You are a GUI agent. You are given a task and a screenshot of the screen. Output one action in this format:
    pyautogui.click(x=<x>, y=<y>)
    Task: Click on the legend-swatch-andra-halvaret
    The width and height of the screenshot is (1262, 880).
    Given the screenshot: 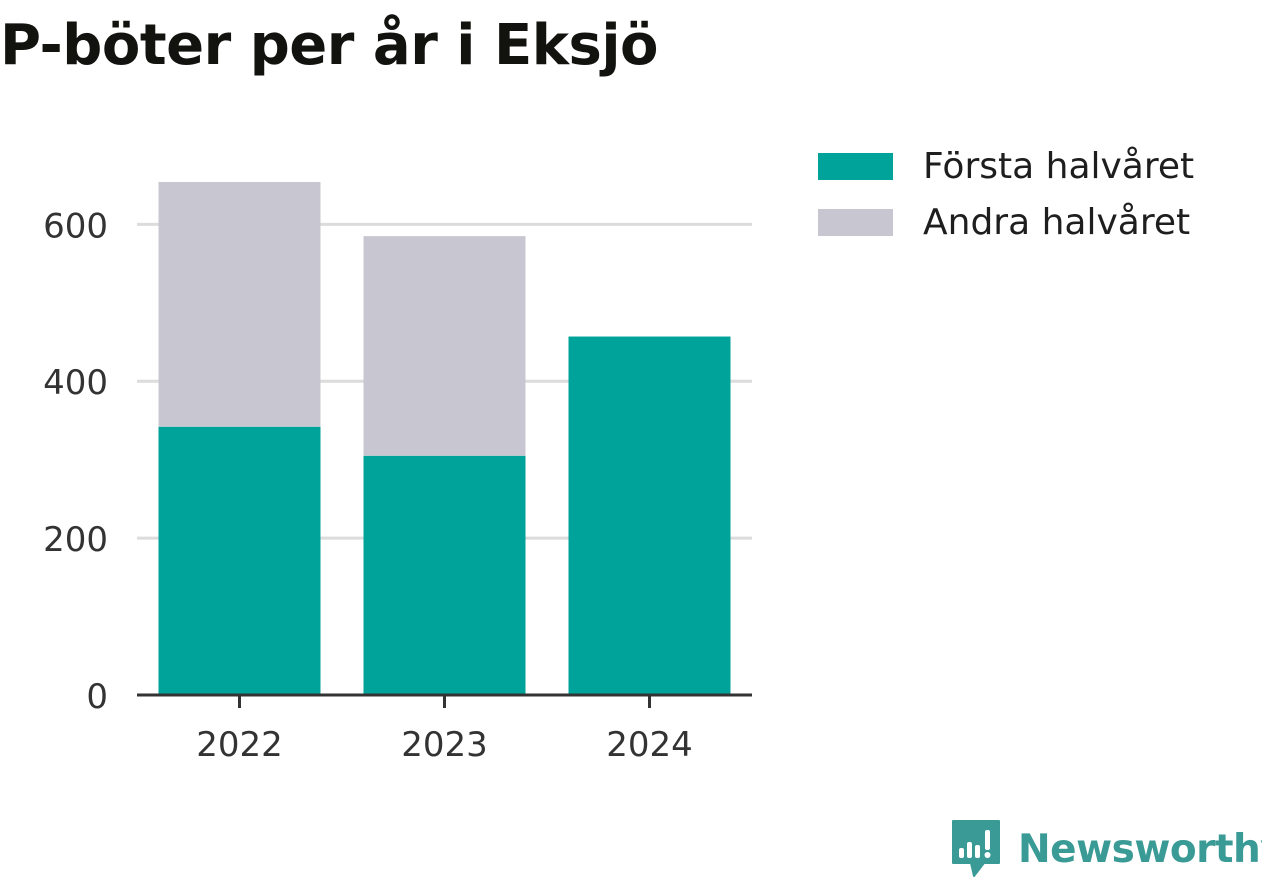 What is the action you would take?
    pyautogui.click(x=855, y=222)
    